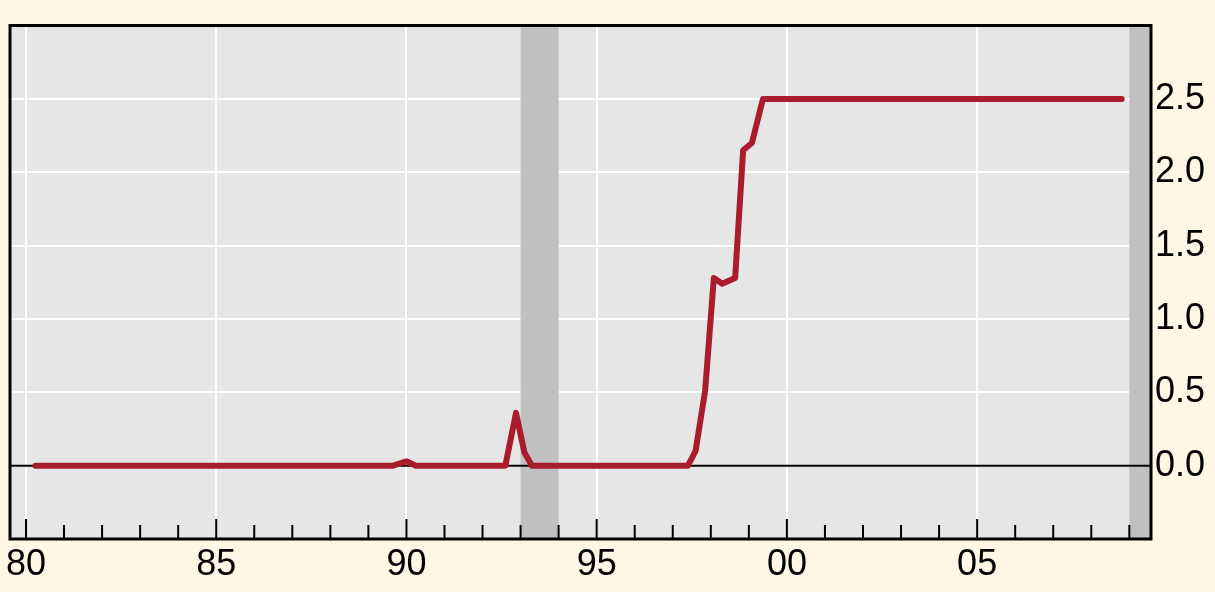 The image size is (1215, 592). What do you see at coordinates (786, 562) in the screenshot?
I see `x-tick-label: 00` at bounding box center [786, 562].